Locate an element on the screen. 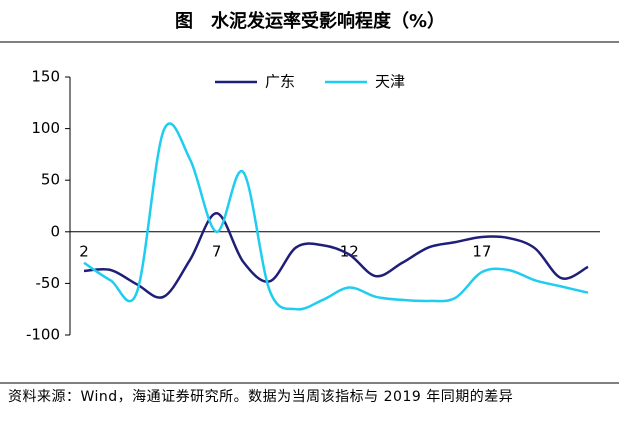 The image size is (619, 439). y-tick-label: 150 is located at coordinates (45, 77).